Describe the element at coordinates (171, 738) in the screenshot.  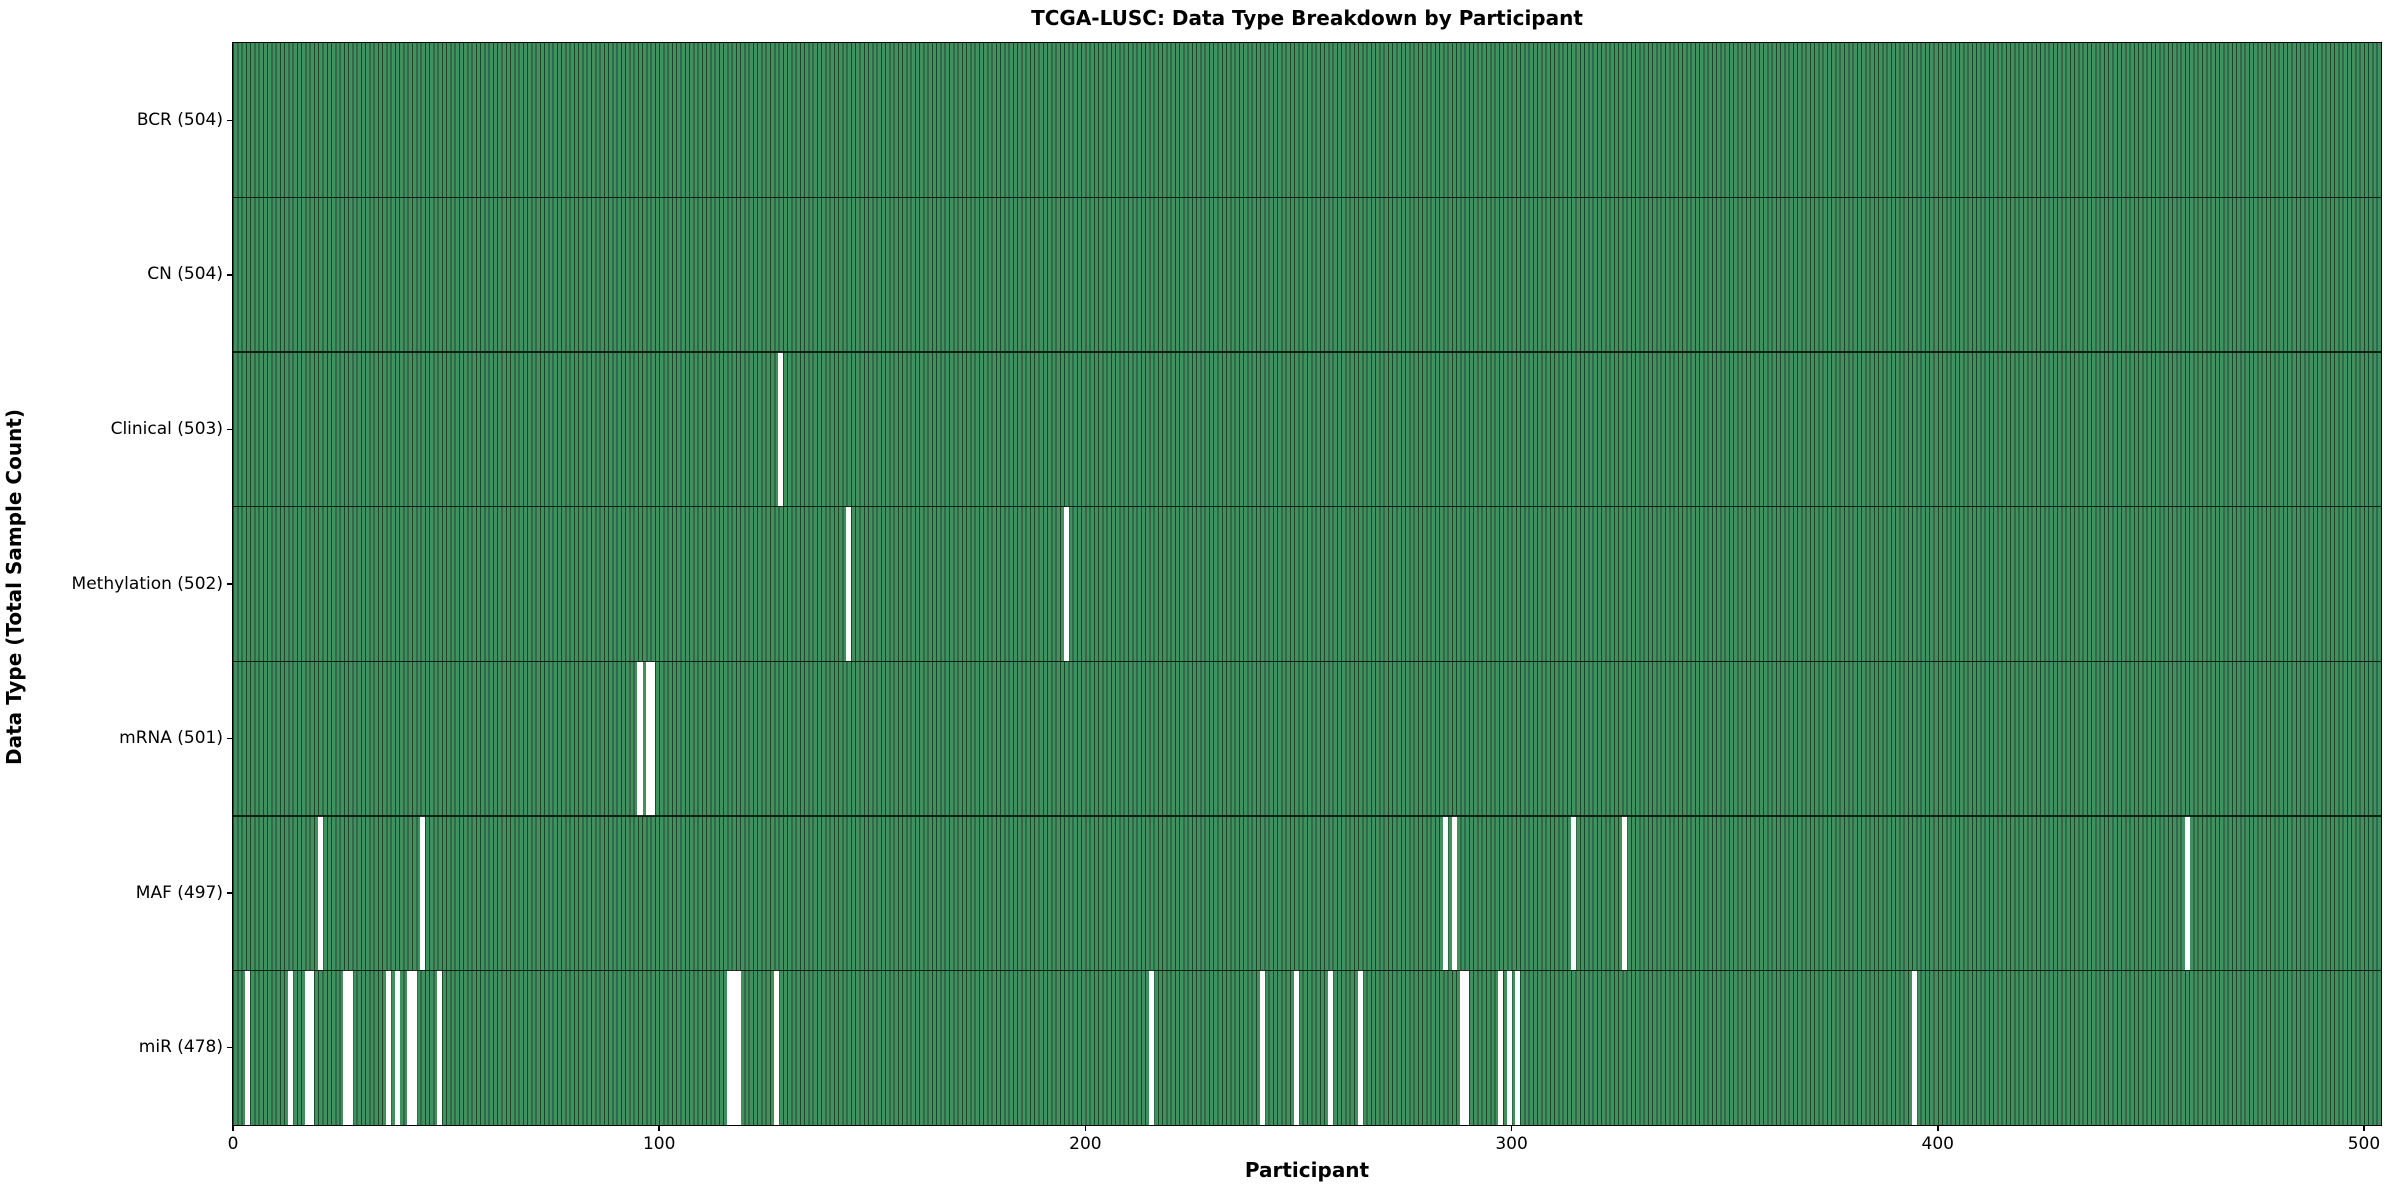
I see `y-tick-label: mRNA (501)` at that location.